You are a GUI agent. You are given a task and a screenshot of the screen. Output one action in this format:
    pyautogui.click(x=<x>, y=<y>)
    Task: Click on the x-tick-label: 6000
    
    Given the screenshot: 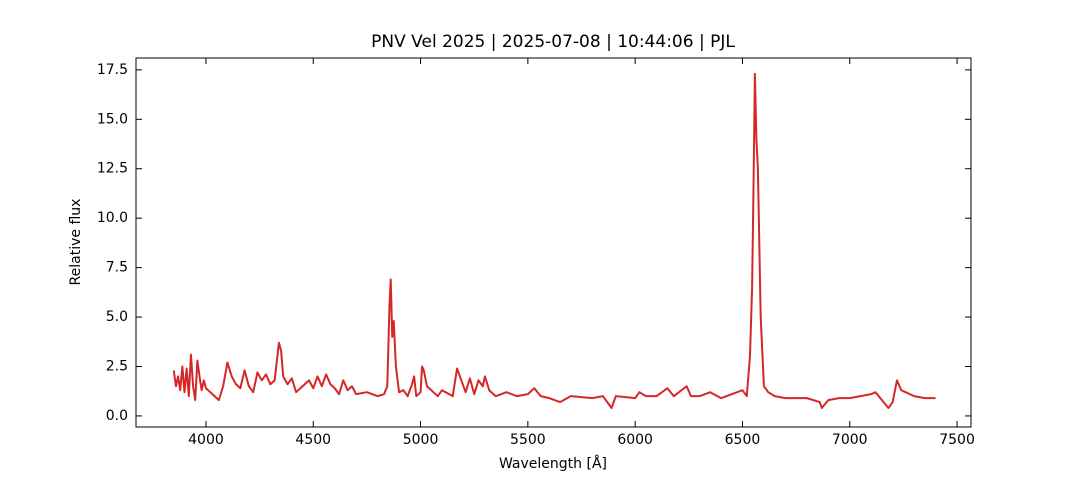 What is the action you would take?
    pyautogui.click(x=635, y=440)
    